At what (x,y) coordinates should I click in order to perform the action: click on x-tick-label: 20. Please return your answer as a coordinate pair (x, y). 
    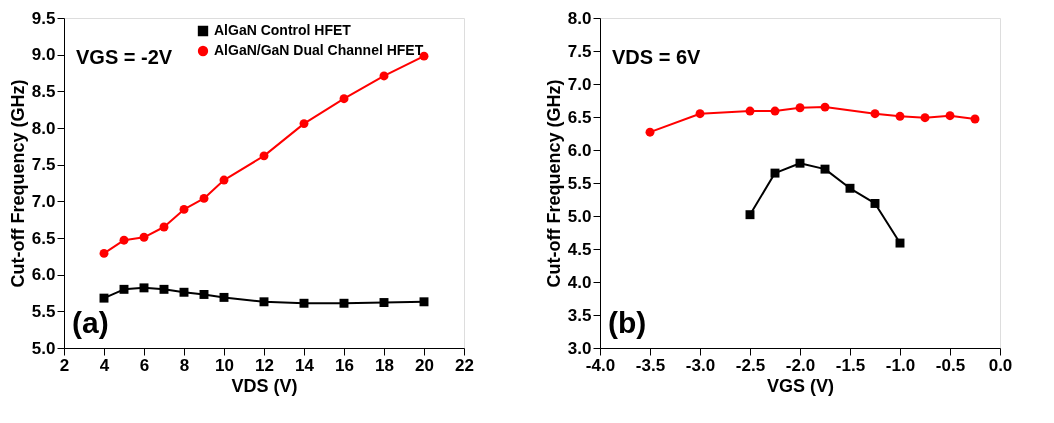
    Looking at the image, I should click on (424, 365).